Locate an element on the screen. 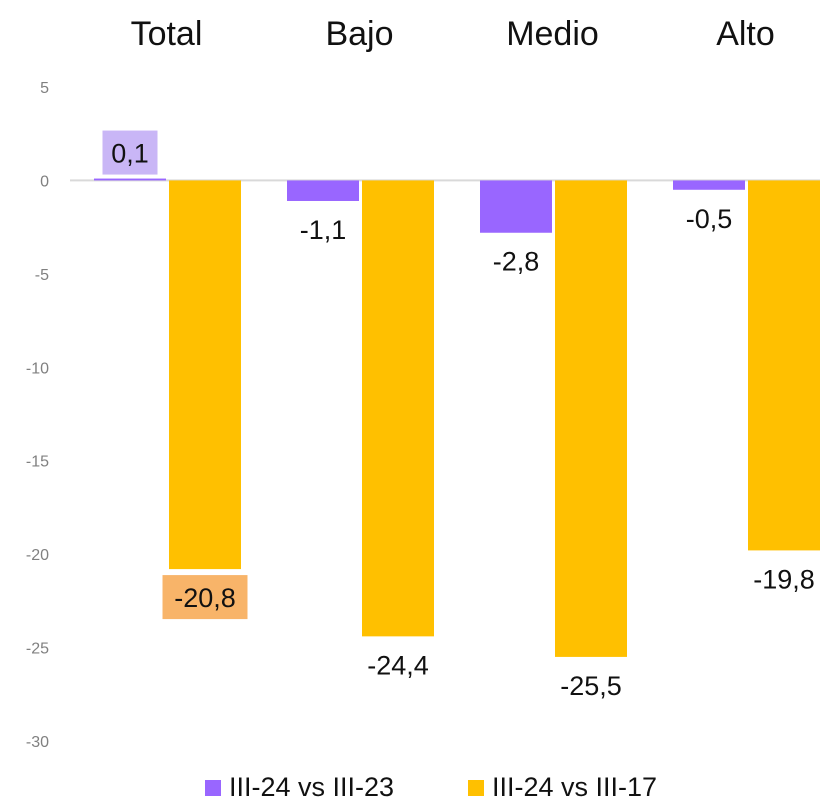 The height and width of the screenshot is (802, 826). data-label-iii-24-vs-iii-23-alto: -0,5 is located at coordinates (709, 219).